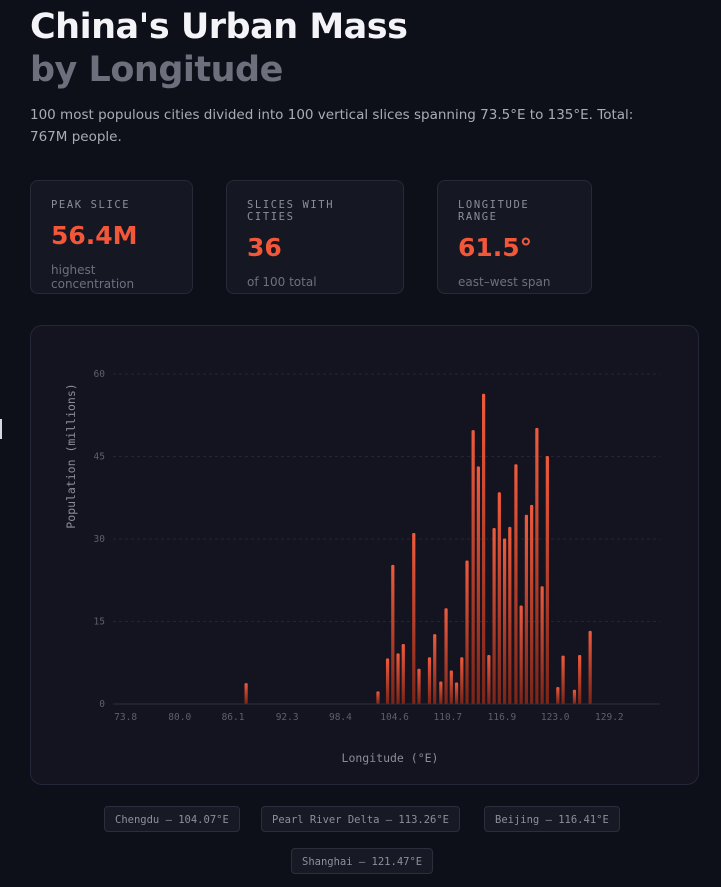 This screenshot has width=721, height=887. Describe the element at coordinates (71, 455) in the screenshot. I see `y-axis-label: Population (millions)` at that location.